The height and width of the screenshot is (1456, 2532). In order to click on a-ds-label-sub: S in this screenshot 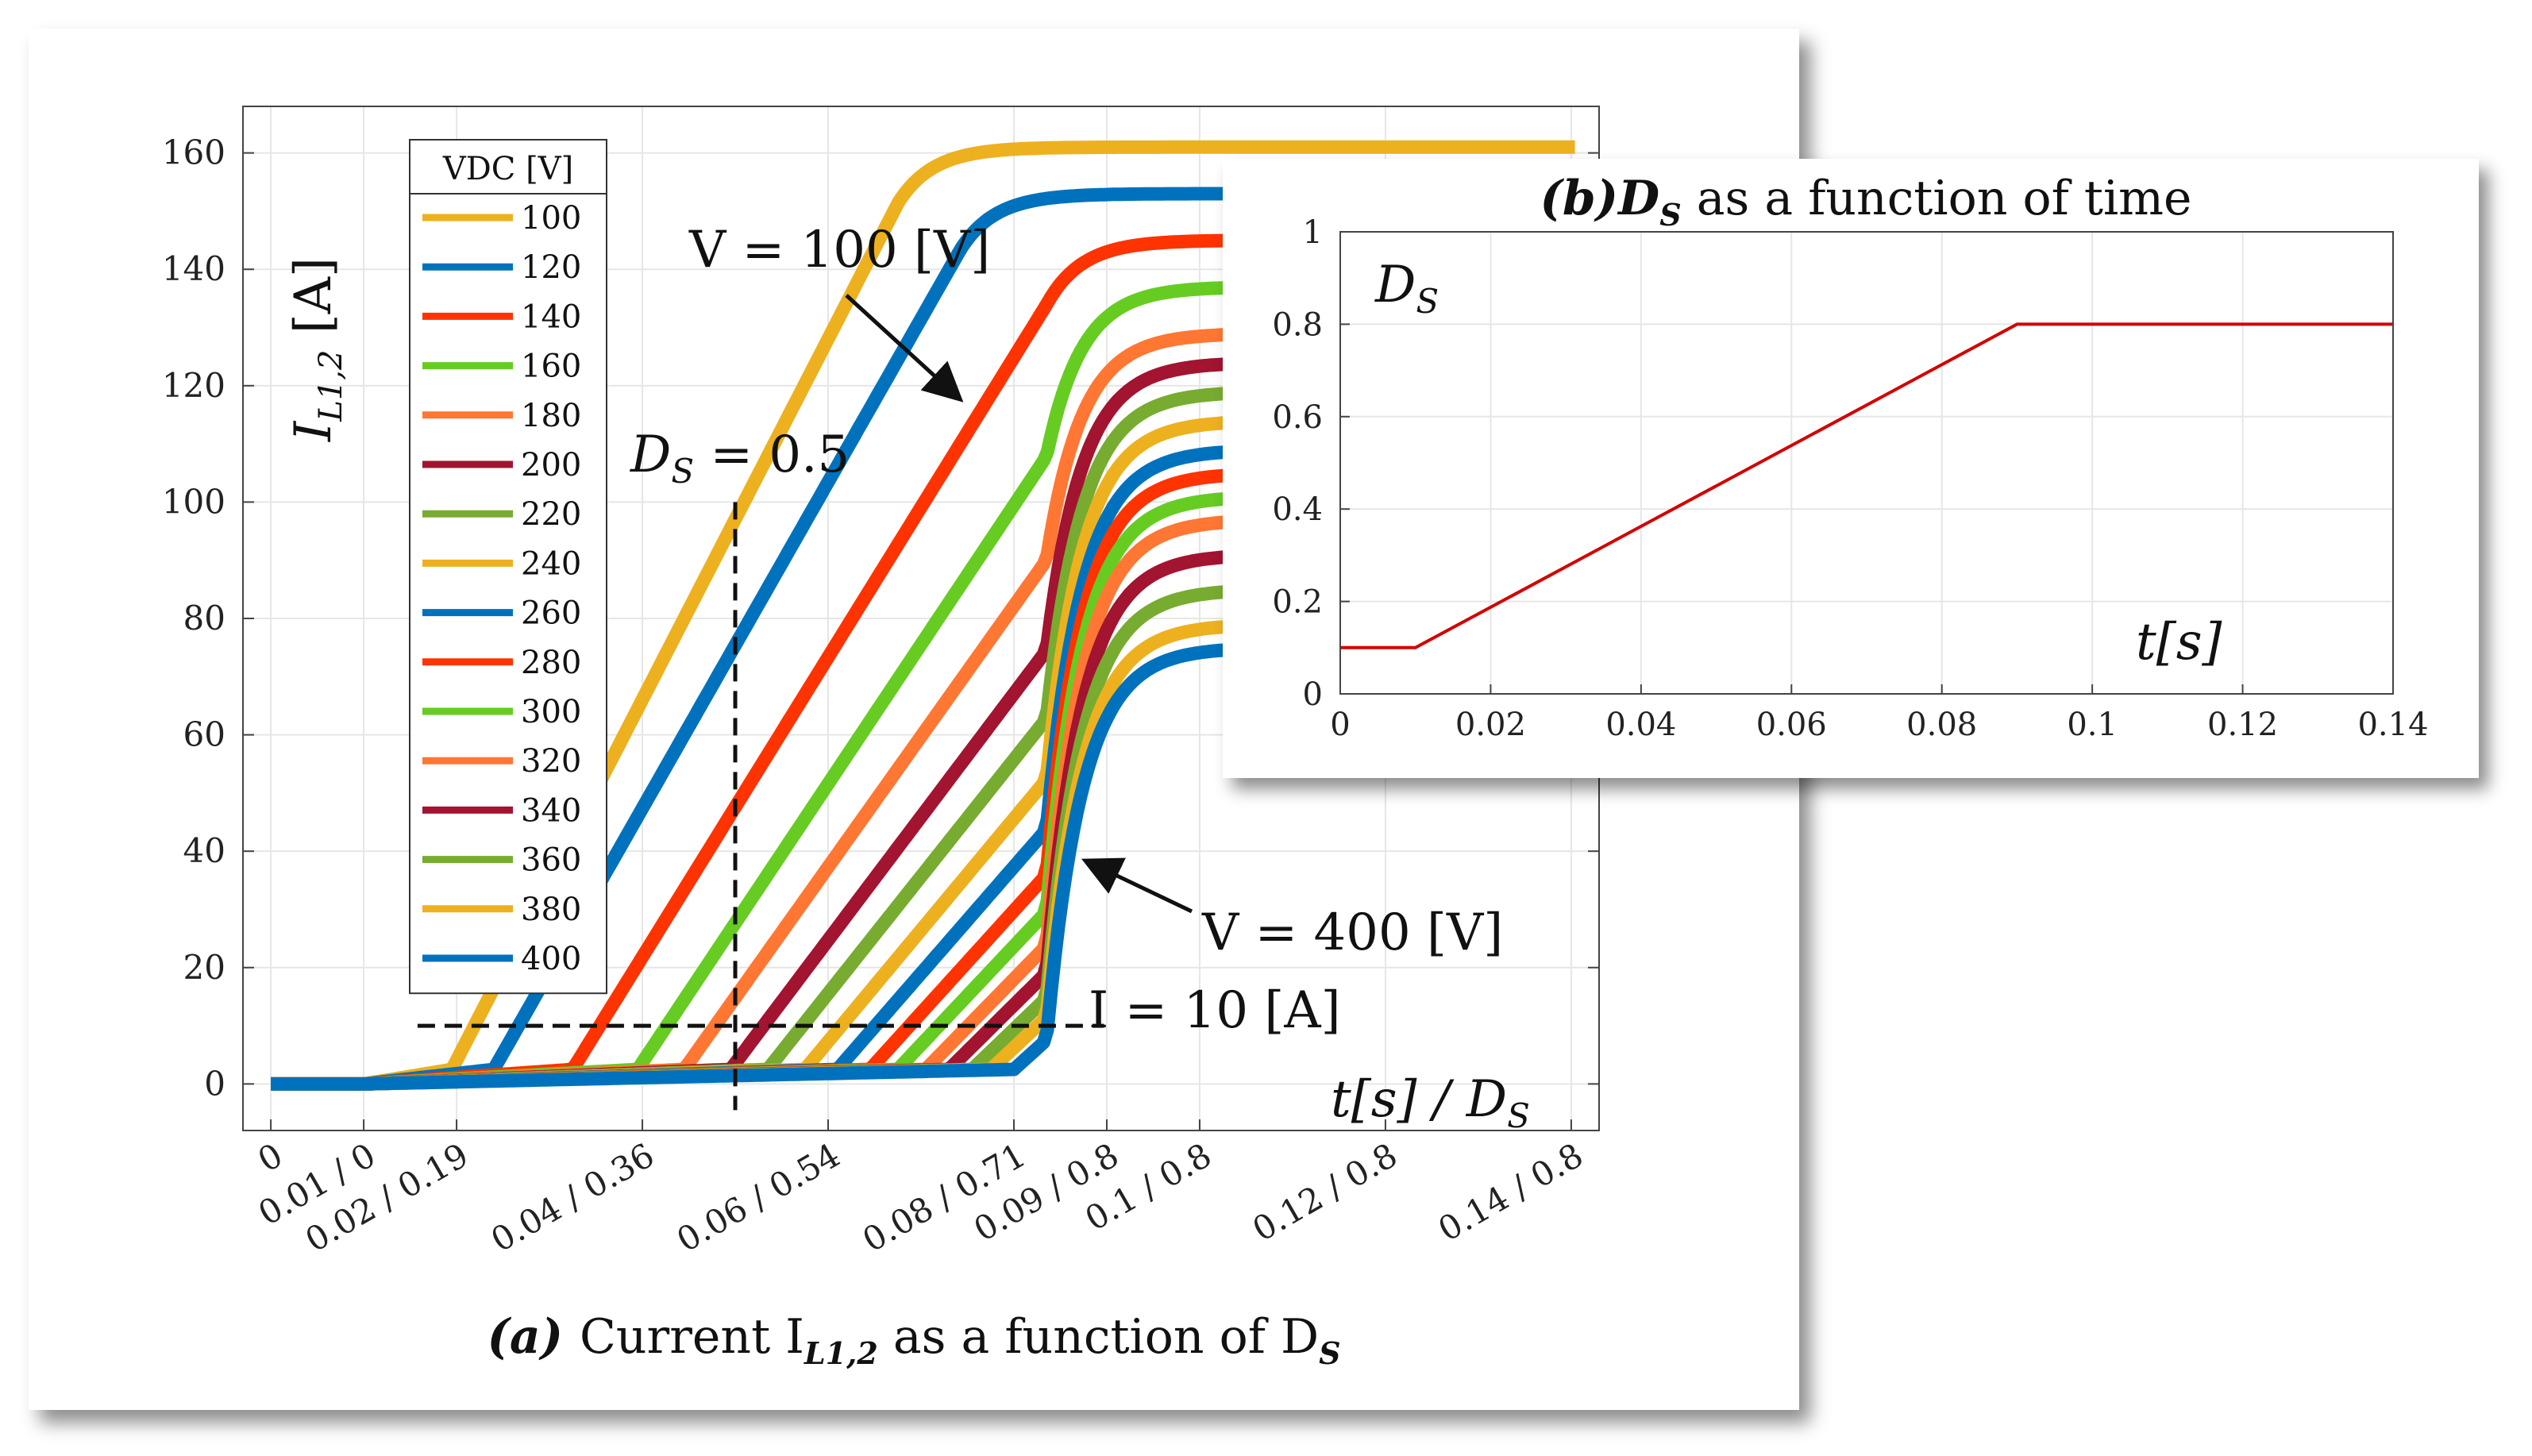, I will do `click(682, 471)`.